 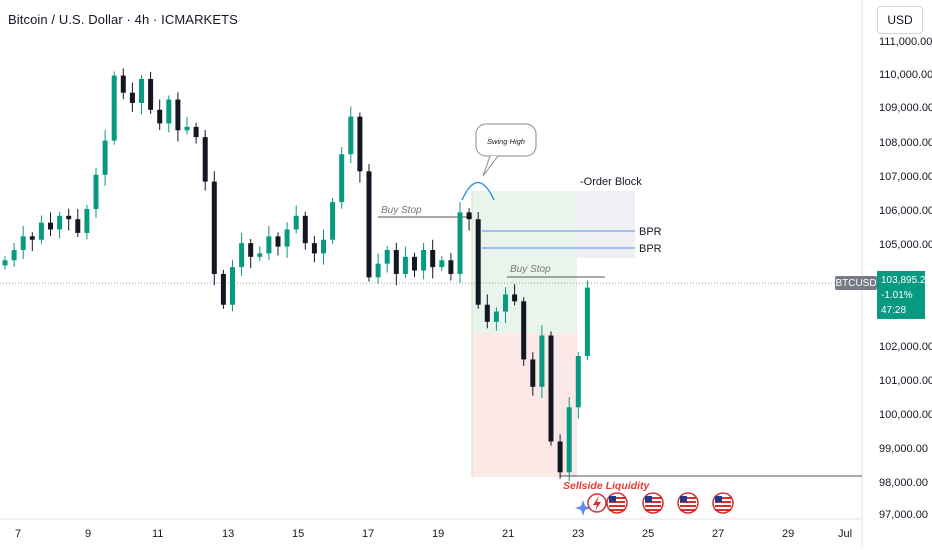 I want to click on price-tick: 99,000.00, so click(x=903, y=449).